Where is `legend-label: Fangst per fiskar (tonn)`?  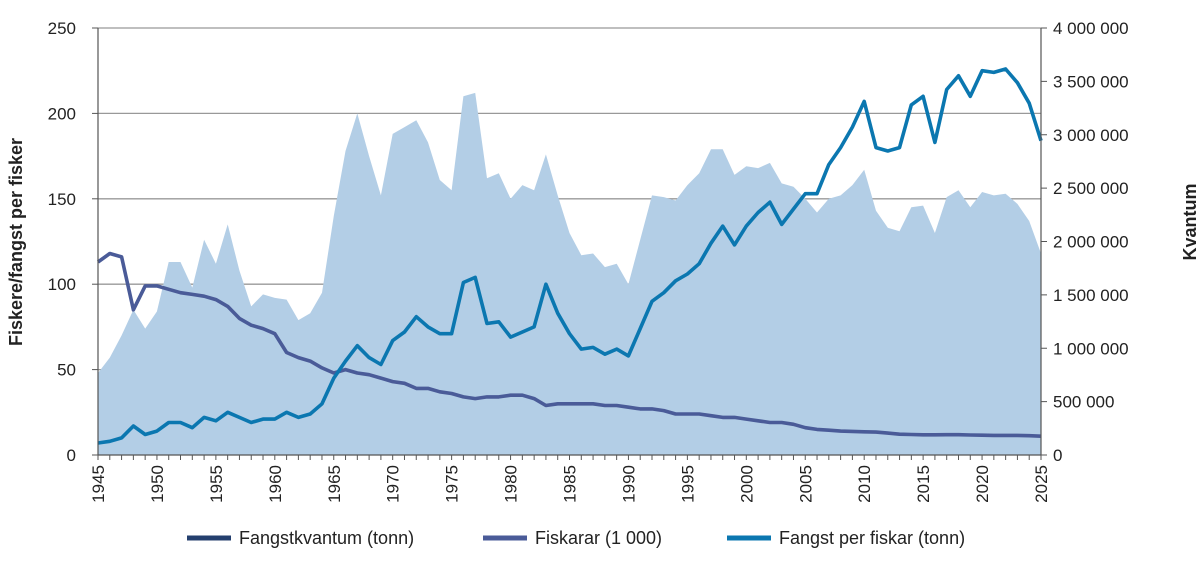
legend-label: Fangst per fiskar (tonn) is located at coordinates (872, 538).